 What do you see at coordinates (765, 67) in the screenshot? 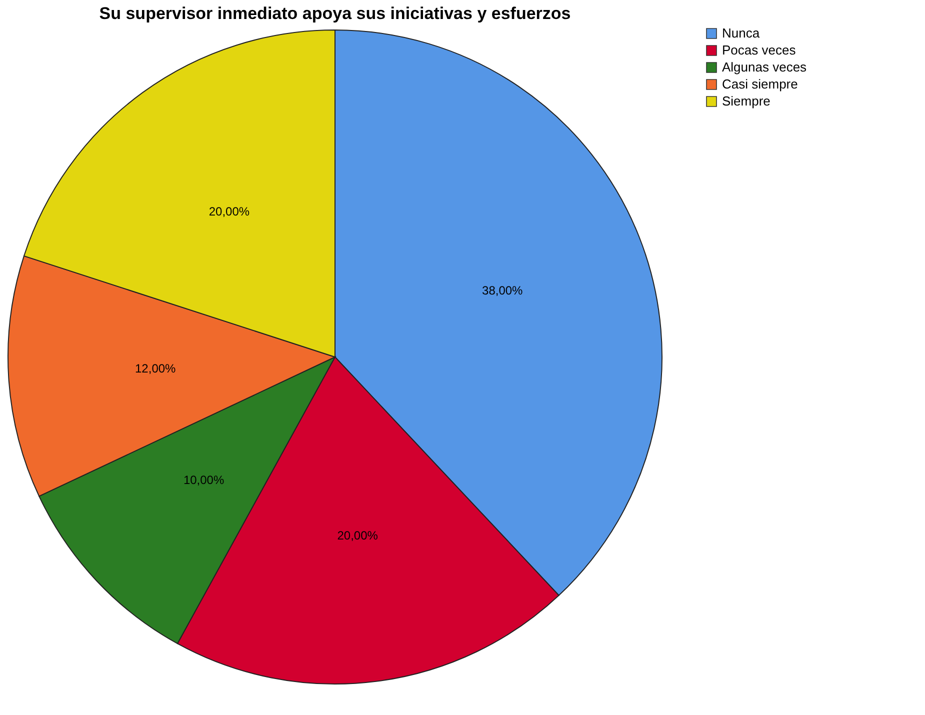
I see `legend-label: Algunas veces` at bounding box center [765, 67].